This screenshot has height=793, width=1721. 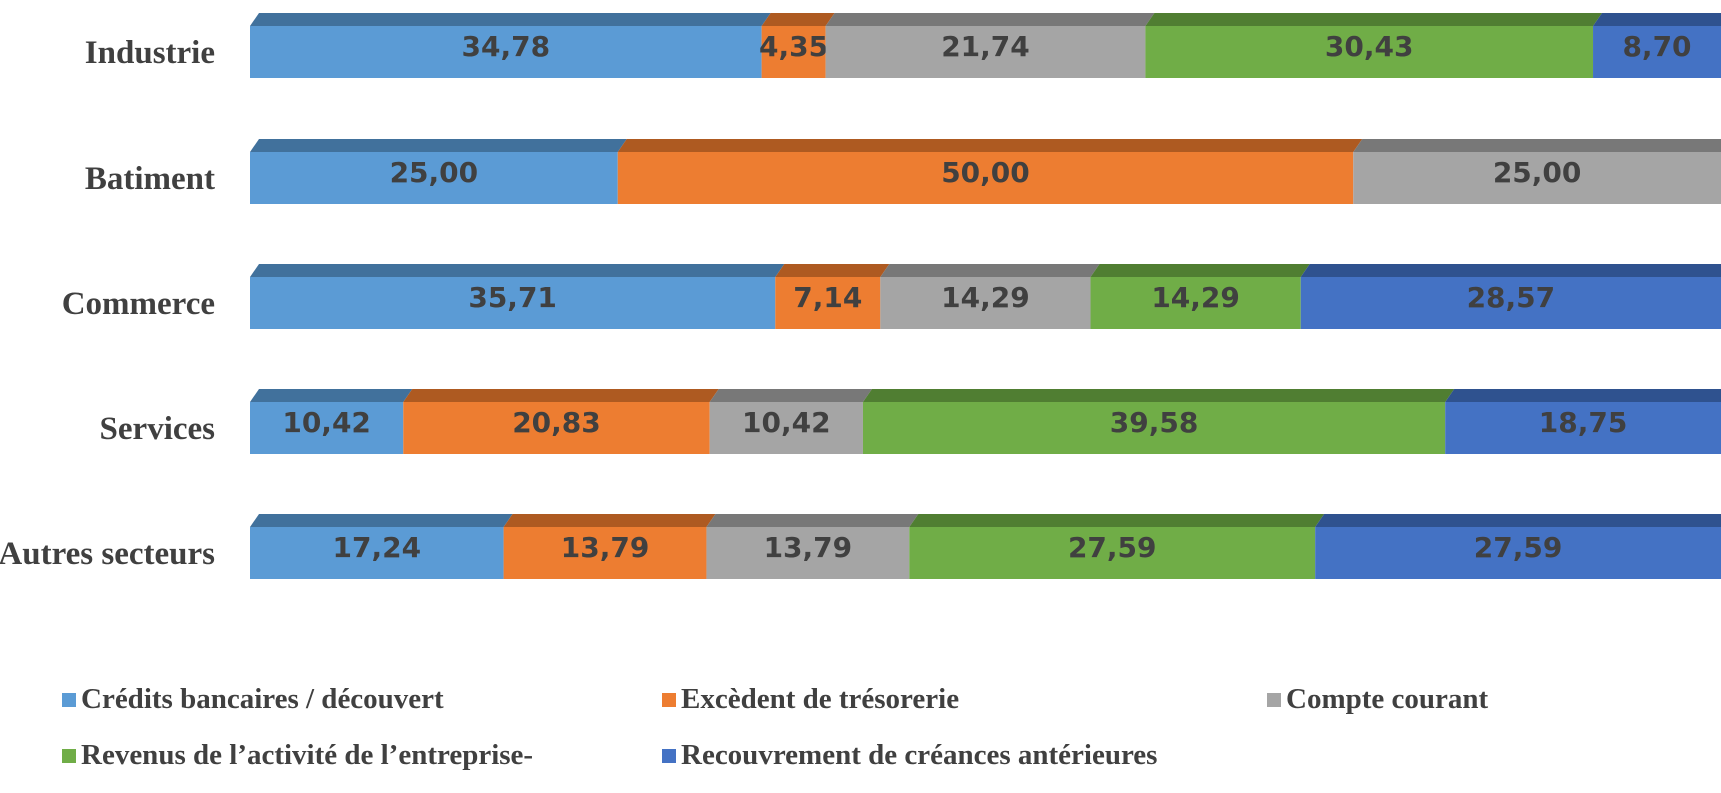 What do you see at coordinates (1387, 699) in the screenshot?
I see `legend-label-compte-courant: Compte courant` at bounding box center [1387, 699].